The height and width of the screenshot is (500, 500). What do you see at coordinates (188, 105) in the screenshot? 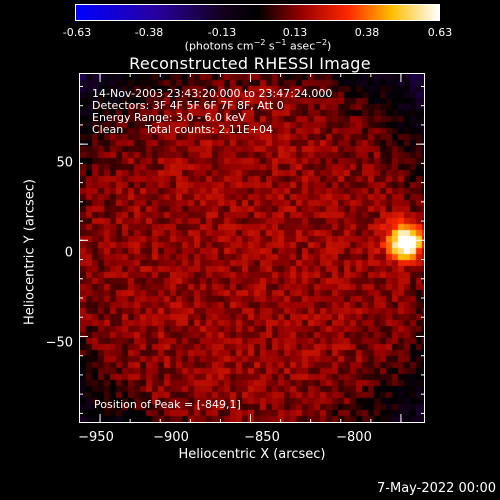
I see `info-detectors: Detectors: 3F 4F 5F 6F 7F 8F, Att 0` at bounding box center [188, 105].